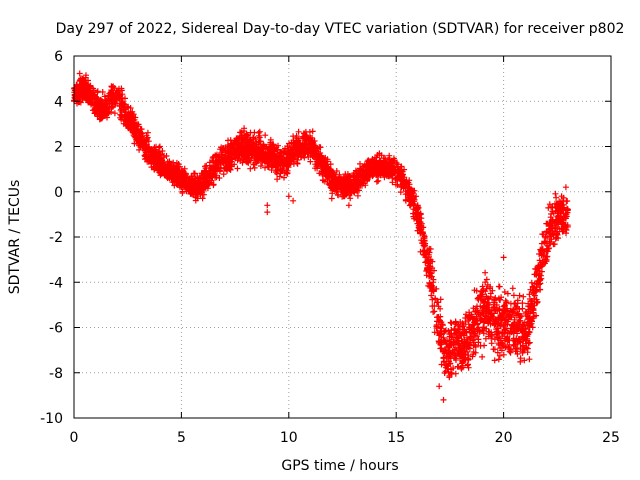 The height and width of the screenshot is (480, 640). I want to click on x-tick-label: 0, so click(74, 438).